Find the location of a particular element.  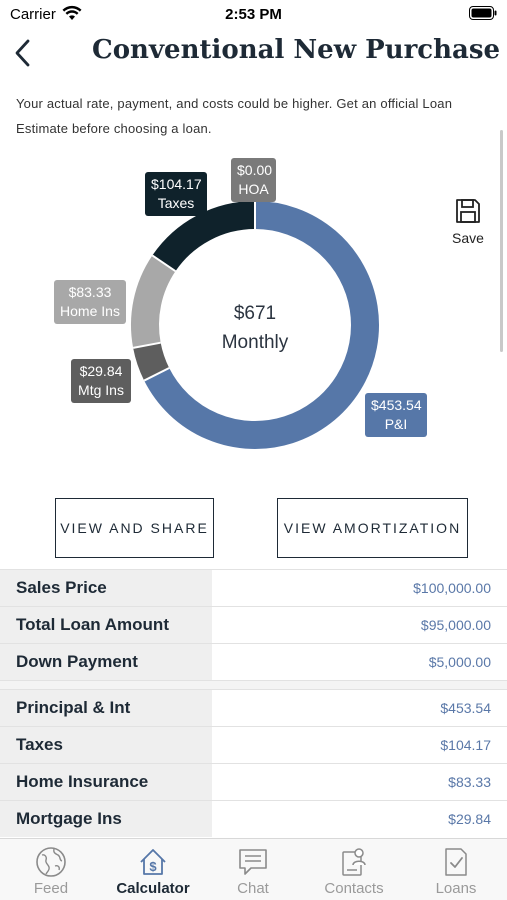

row-value: $100,000.00 is located at coordinates (452, 588).